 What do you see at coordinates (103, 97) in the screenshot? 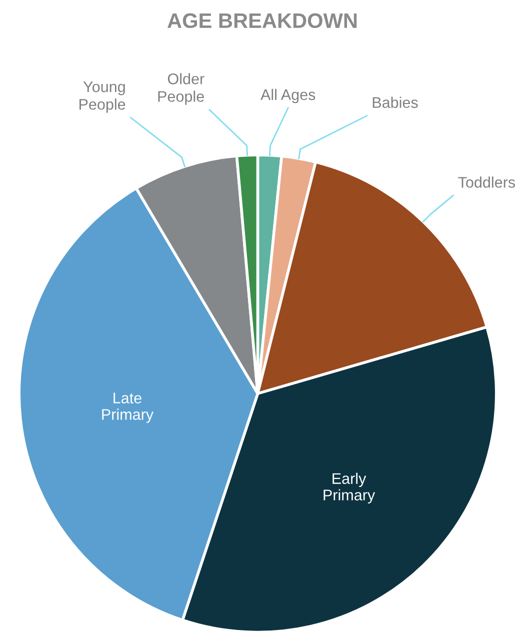
I see `slice-label: Young People` at bounding box center [103, 97].